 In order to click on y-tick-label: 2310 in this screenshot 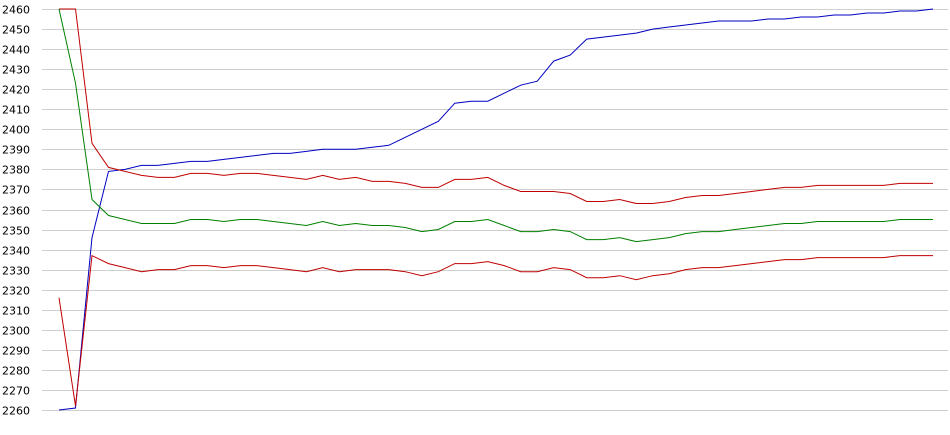, I will do `click(16, 311)`.